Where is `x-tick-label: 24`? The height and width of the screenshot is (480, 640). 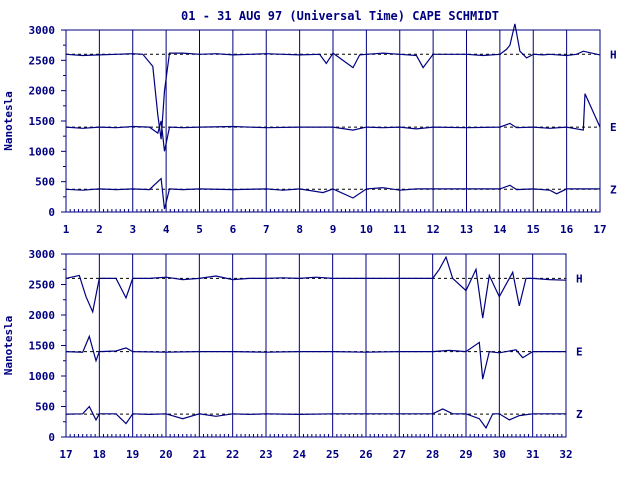
x-tick-label: 24 is located at coordinates (300, 454).